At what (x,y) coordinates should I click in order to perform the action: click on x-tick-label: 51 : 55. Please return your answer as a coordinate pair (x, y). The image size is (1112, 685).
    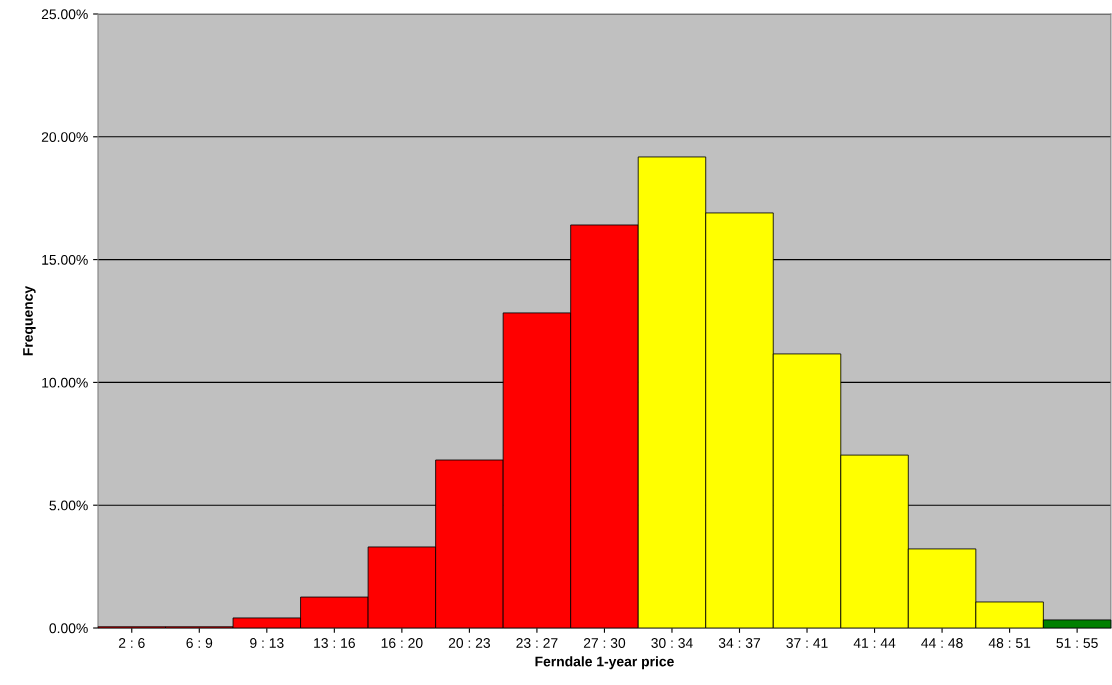
    Looking at the image, I should click on (1077, 643).